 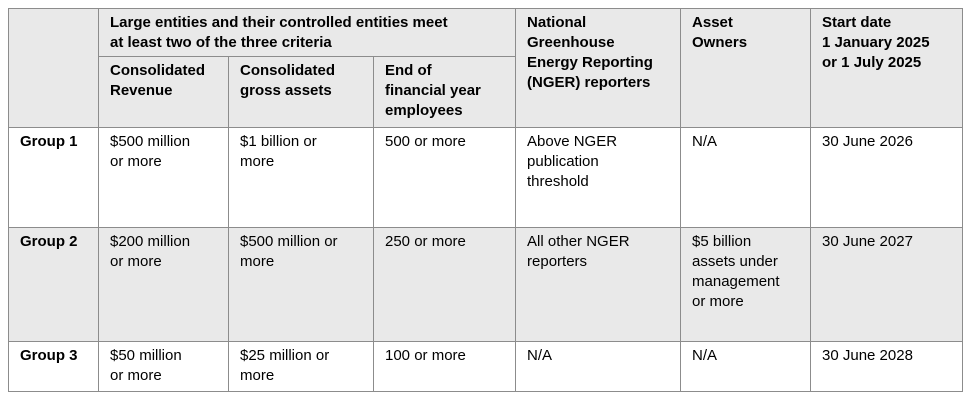 I want to click on cell-g3-employees: 100 or more, so click(x=444, y=366).